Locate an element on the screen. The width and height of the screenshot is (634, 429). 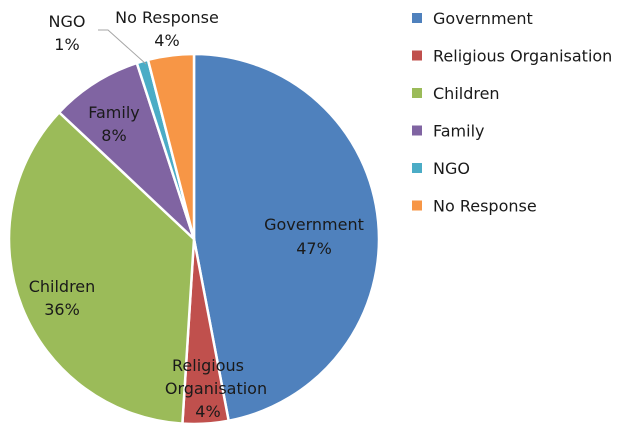
label-family-pct: 8% is located at coordinates (113, 135).